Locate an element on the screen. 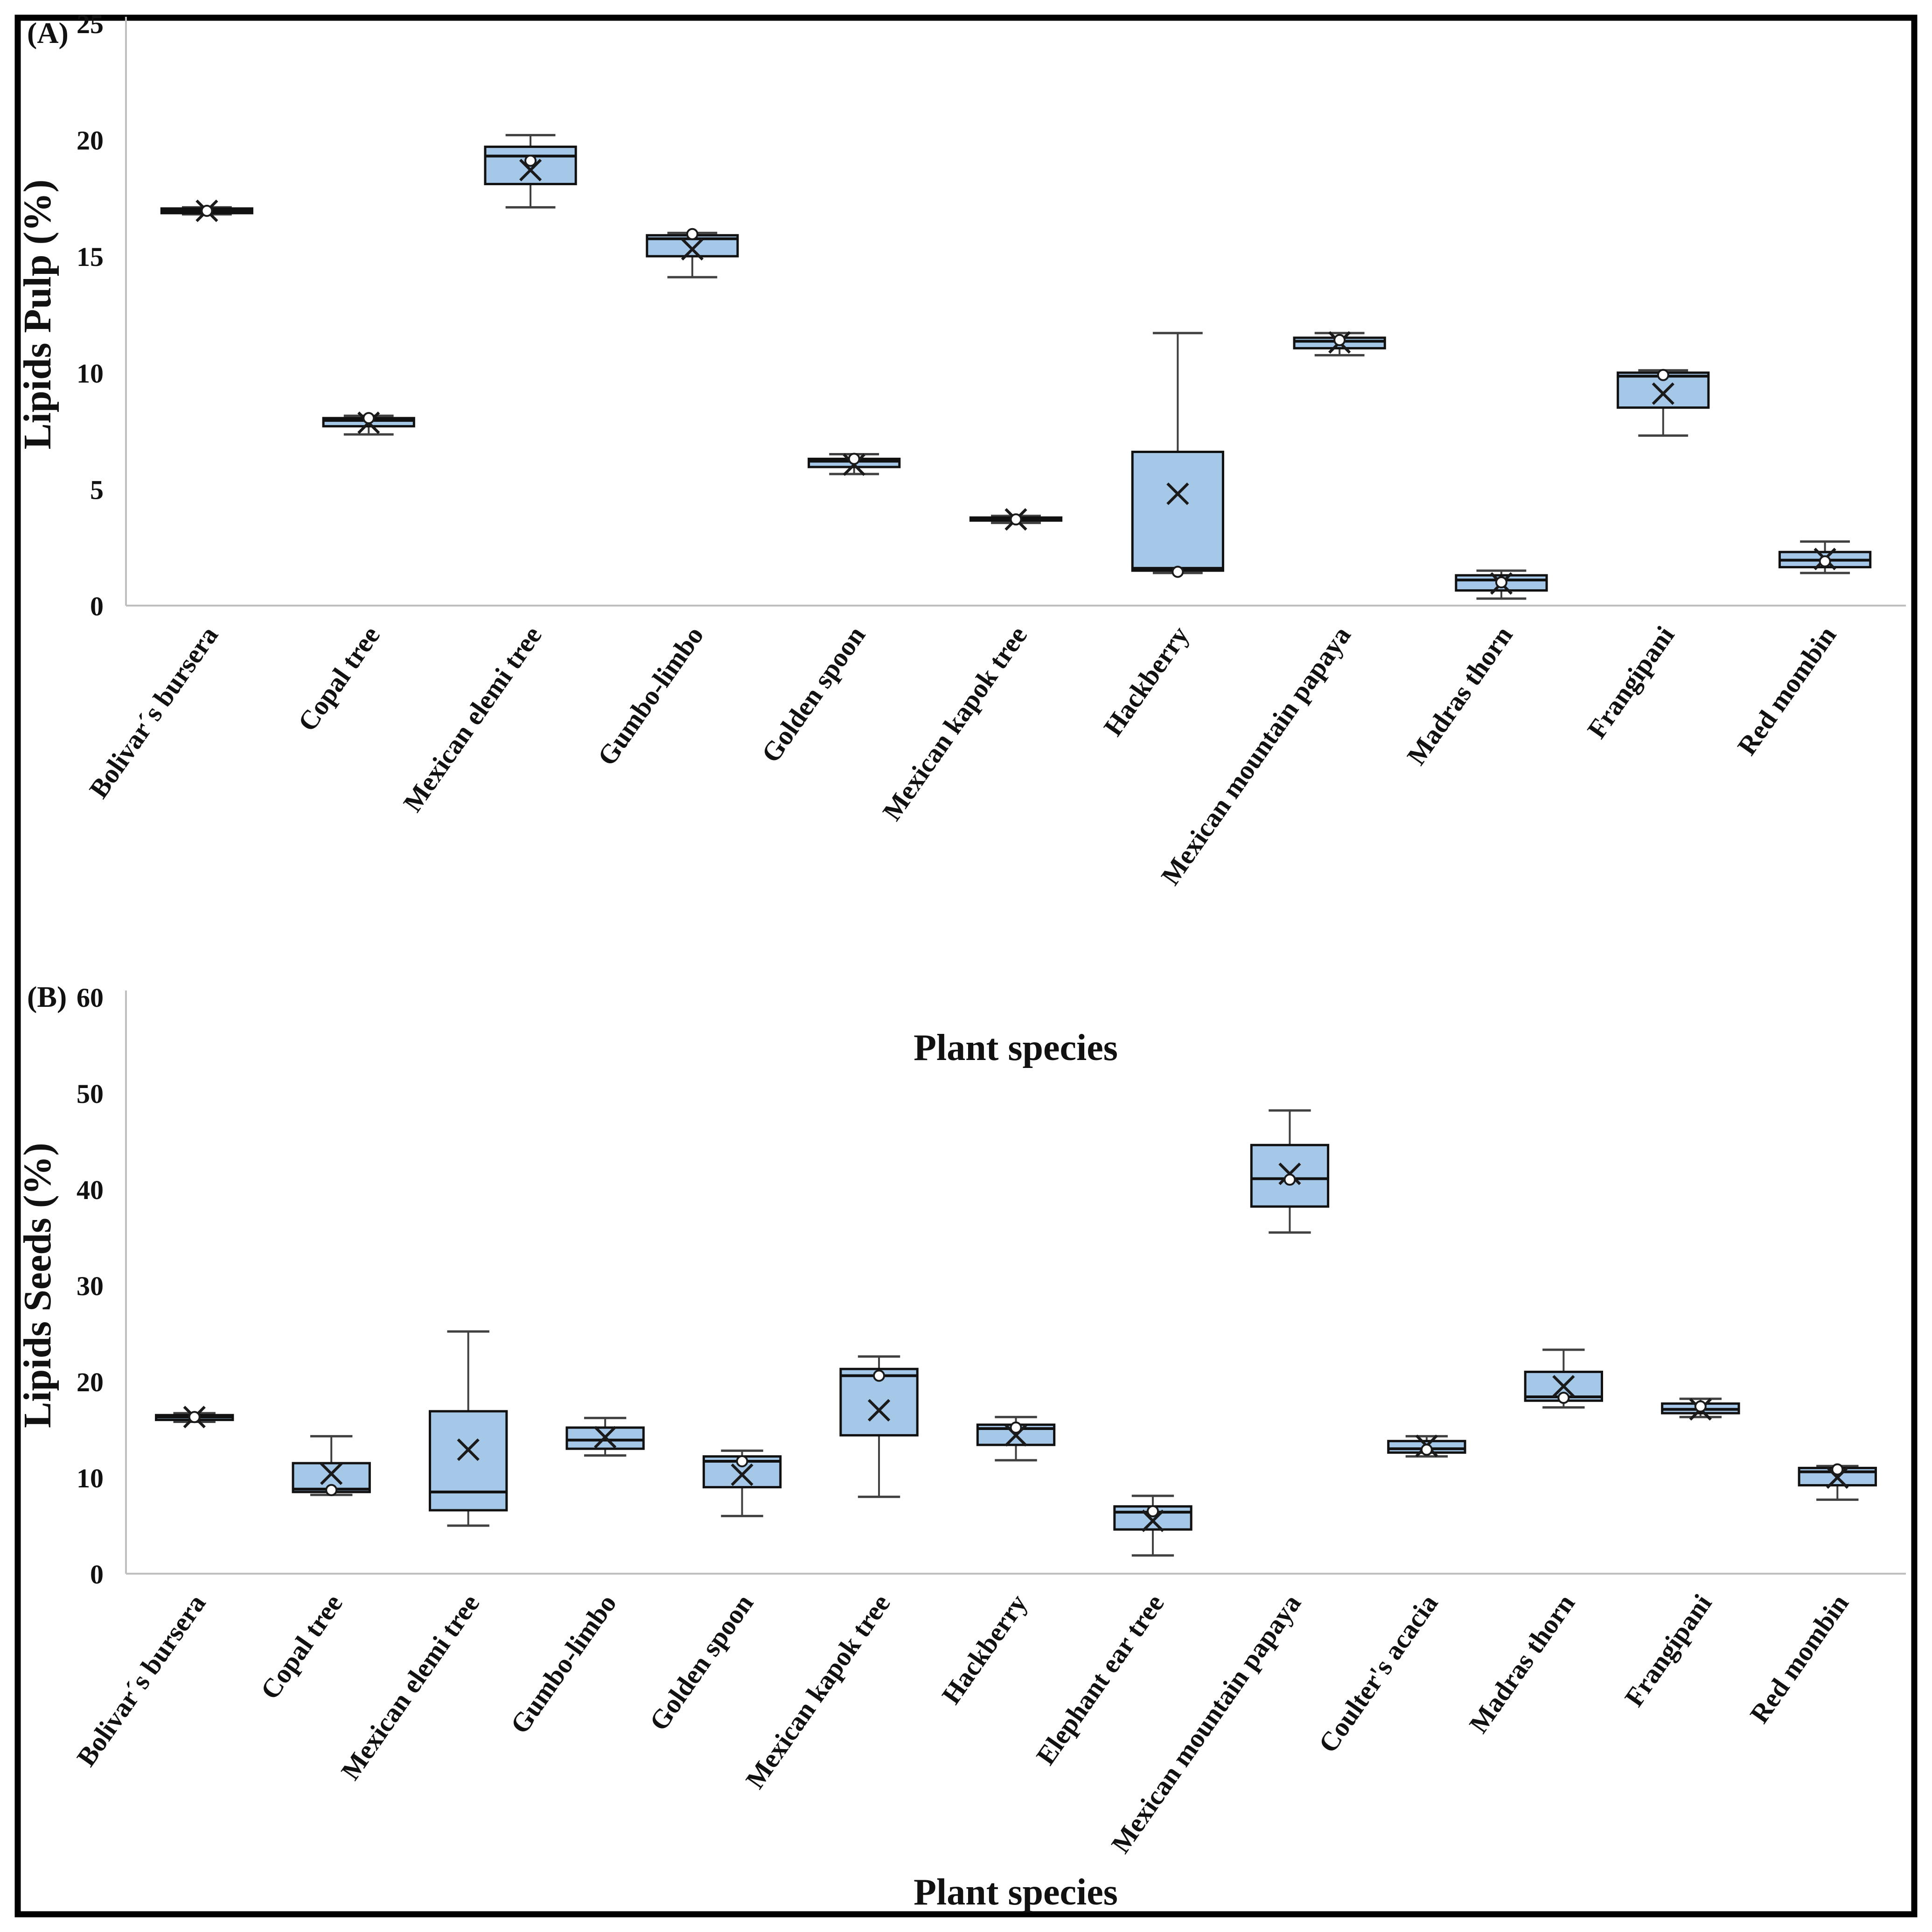  y-tick-label: 60 is located at coordinates (90, 998).